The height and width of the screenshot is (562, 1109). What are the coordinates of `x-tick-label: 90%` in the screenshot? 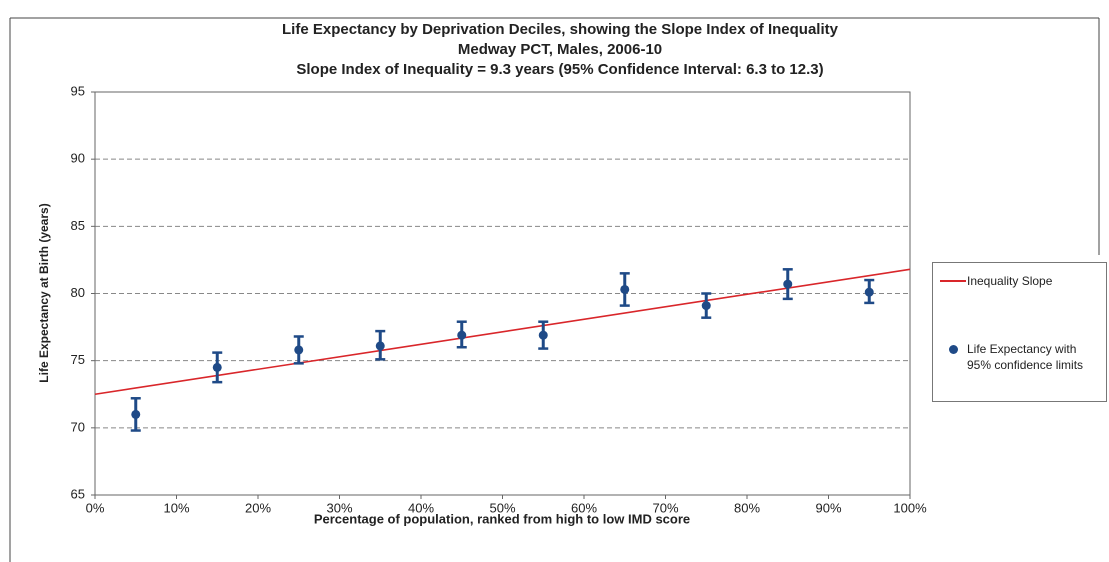 It's located at (828, 507).